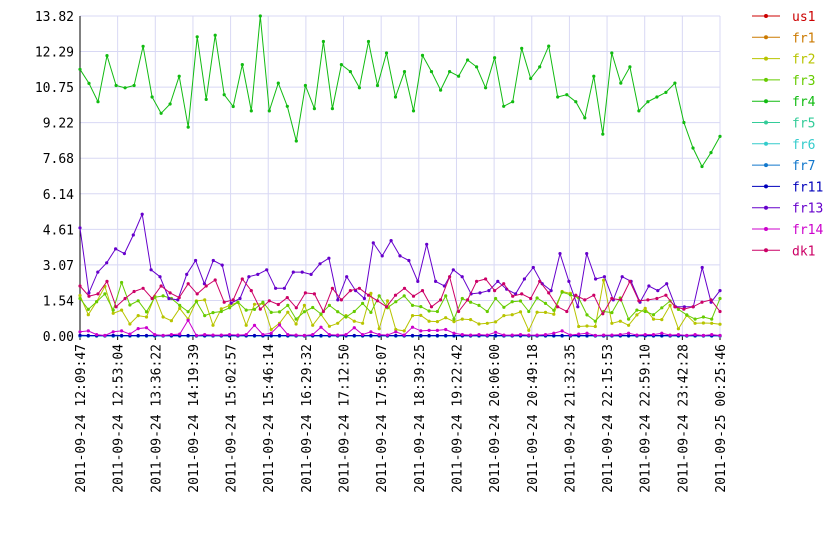 This screenshot has width=840, height=560. What do you see at coordinates (382, 418) in the screenshot?
I see `x-tick-label: 2011-09-24 17:56:07` at bounding box center [382, 418].